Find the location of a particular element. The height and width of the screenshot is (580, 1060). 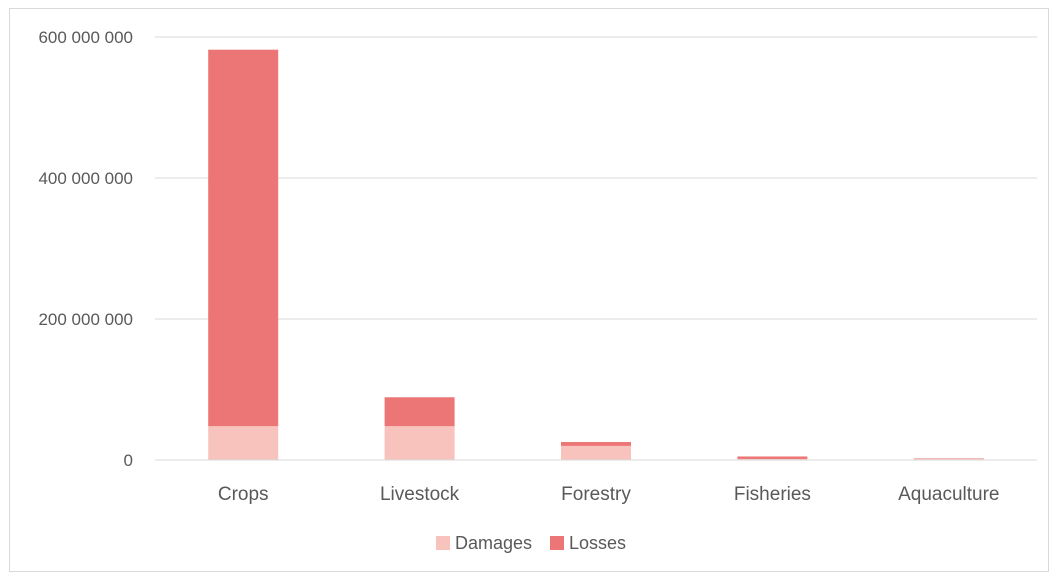

bar-losses-fisheries is located at coordinates (772, 457).